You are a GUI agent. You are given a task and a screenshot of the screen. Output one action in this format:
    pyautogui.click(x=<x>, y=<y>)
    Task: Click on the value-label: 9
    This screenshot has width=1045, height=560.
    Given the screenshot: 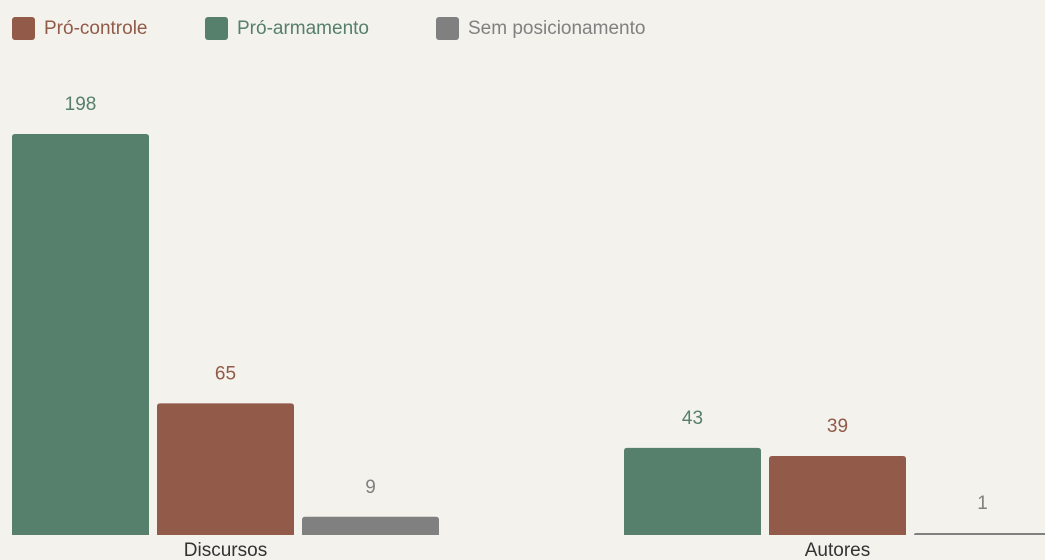 What is the action you would take?
    pyautogui.click(x=370, y=487)
    